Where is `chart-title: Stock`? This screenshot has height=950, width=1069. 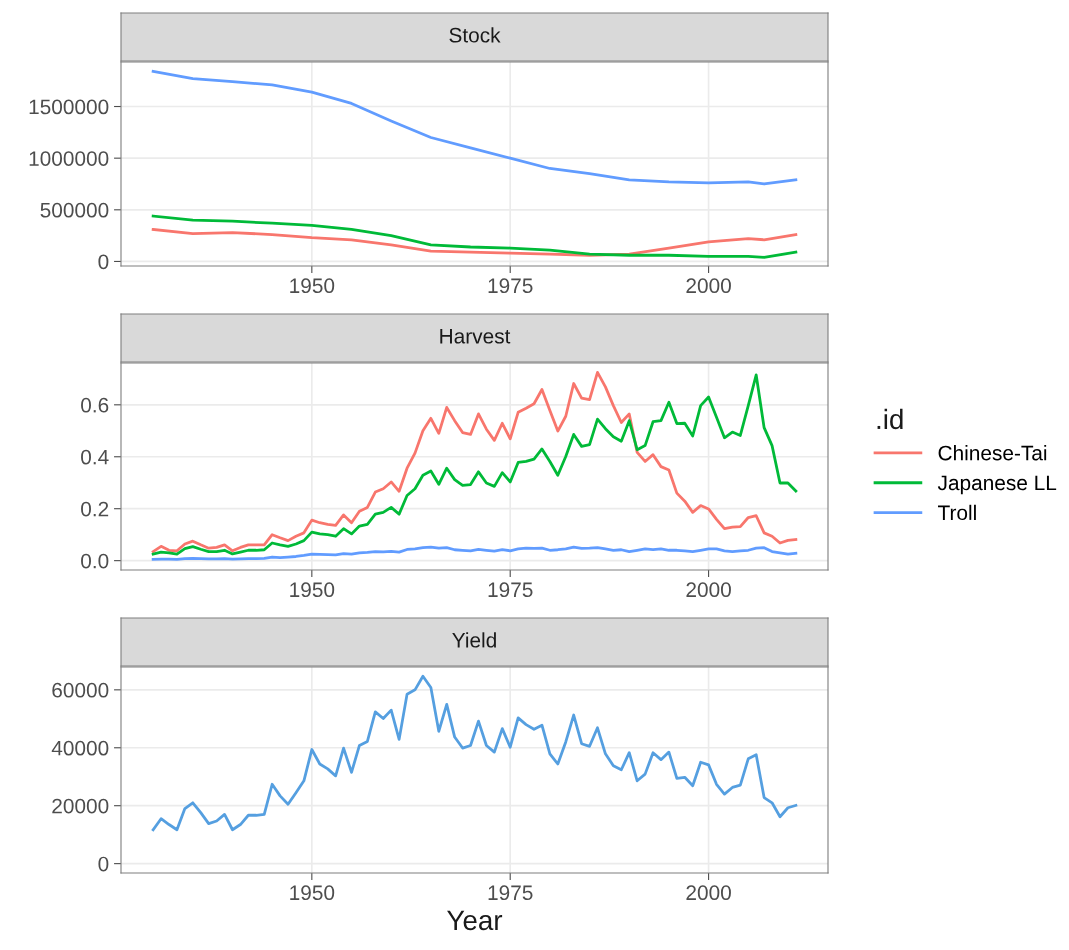
chart-title: Stock is located at coordinates (475, 35).